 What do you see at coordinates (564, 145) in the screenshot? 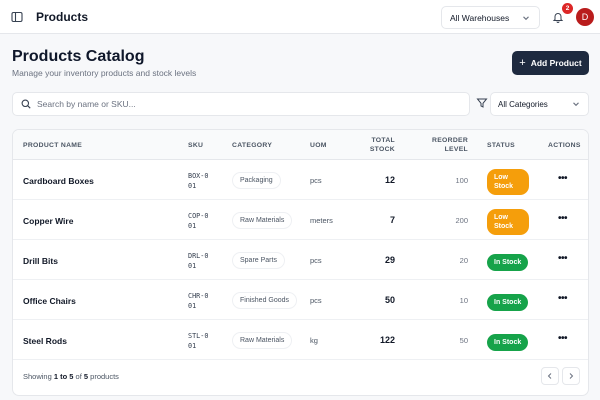
I see `column-header: ACTIONS` at bounding box center [564, 145].